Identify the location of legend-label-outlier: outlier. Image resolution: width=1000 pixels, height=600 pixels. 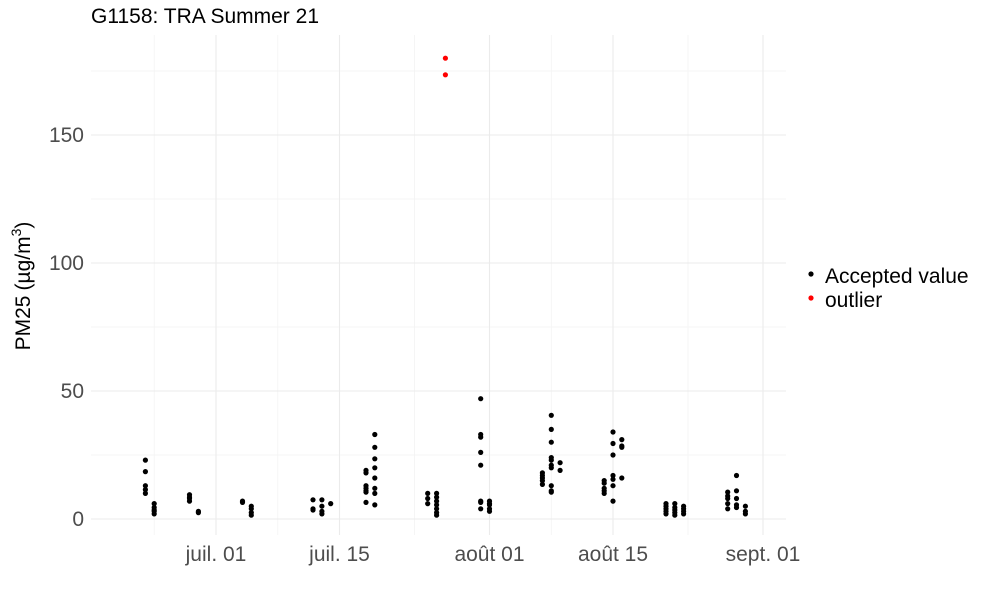
(853, 300).